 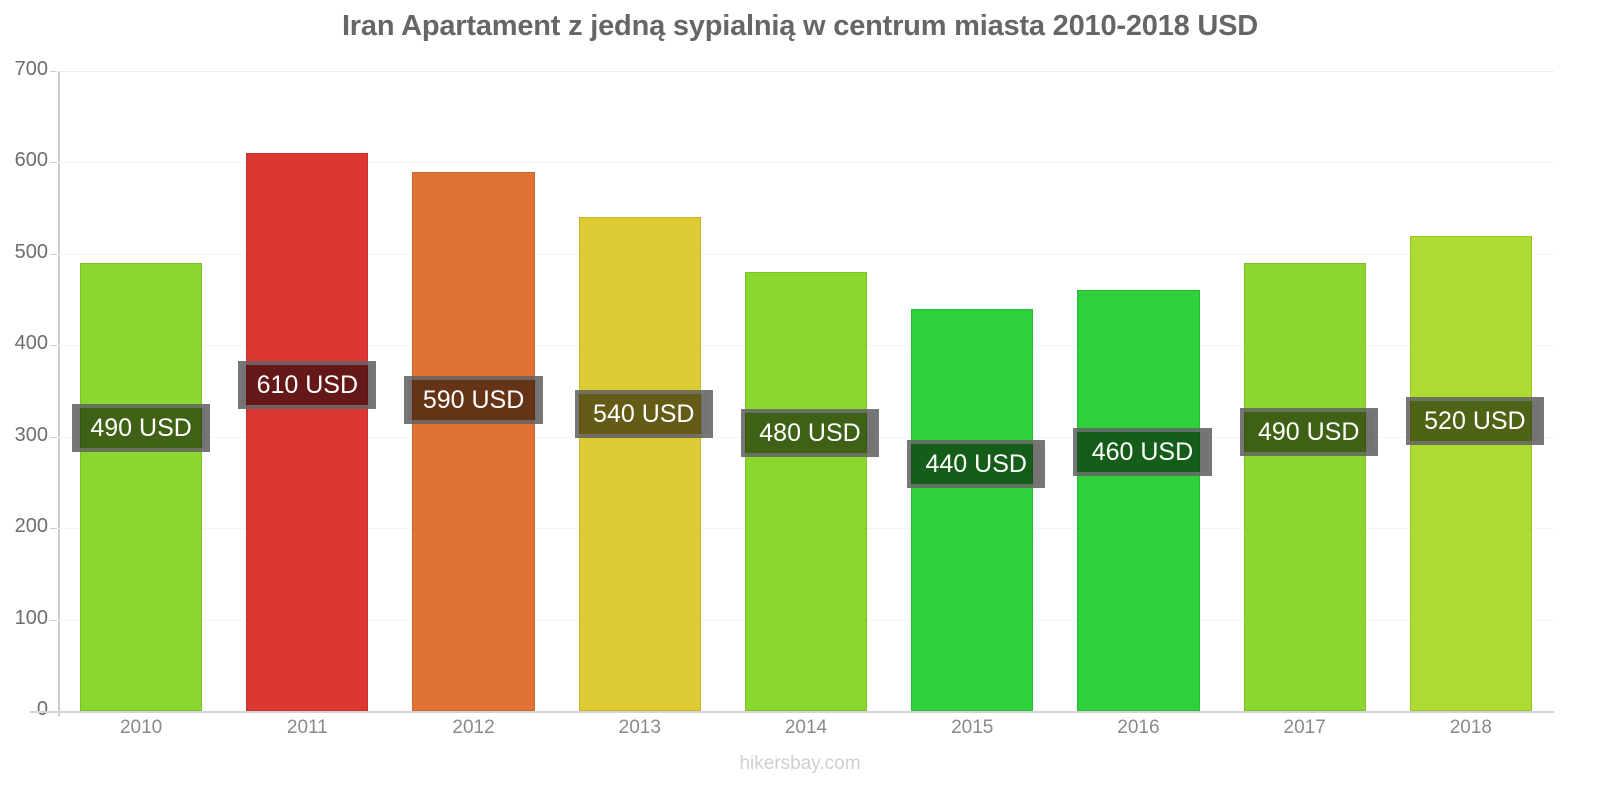 I want to click on x-axis-tick-label: 2015, so click(x=972, y=727).